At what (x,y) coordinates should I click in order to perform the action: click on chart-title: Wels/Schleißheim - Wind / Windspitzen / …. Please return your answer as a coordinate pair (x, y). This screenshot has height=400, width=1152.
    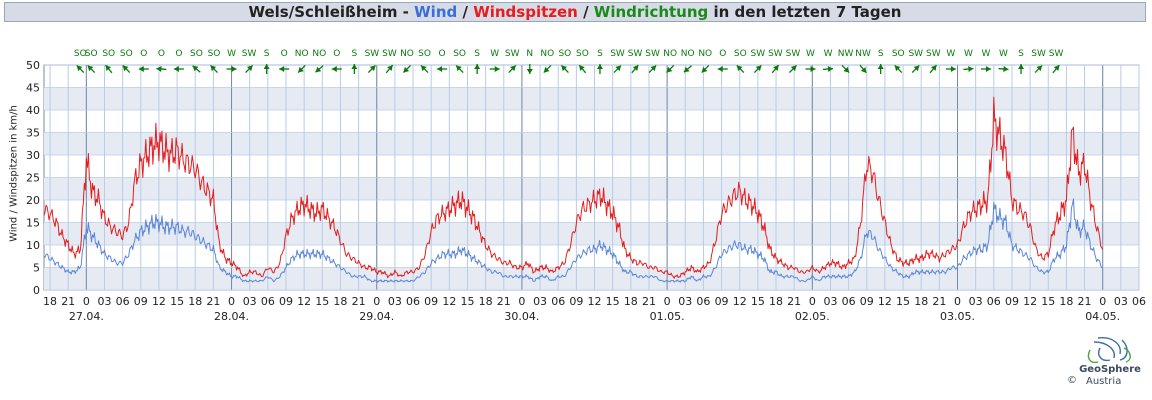
    Looking at the image, I should click on (575, 12).